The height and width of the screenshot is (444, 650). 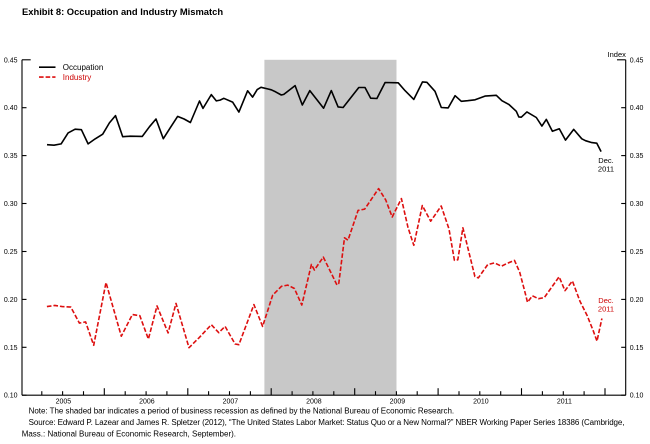 What do you see at coordinates (64, 401) in the screenshot?
I see `svg-text: 2005` at bounding box center [64, 401].